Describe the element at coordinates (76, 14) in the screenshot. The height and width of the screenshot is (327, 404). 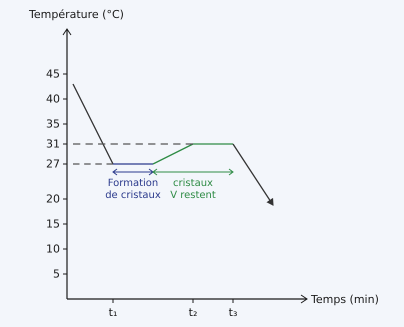
I see `y-axis-title: Température (°C)` at that location.